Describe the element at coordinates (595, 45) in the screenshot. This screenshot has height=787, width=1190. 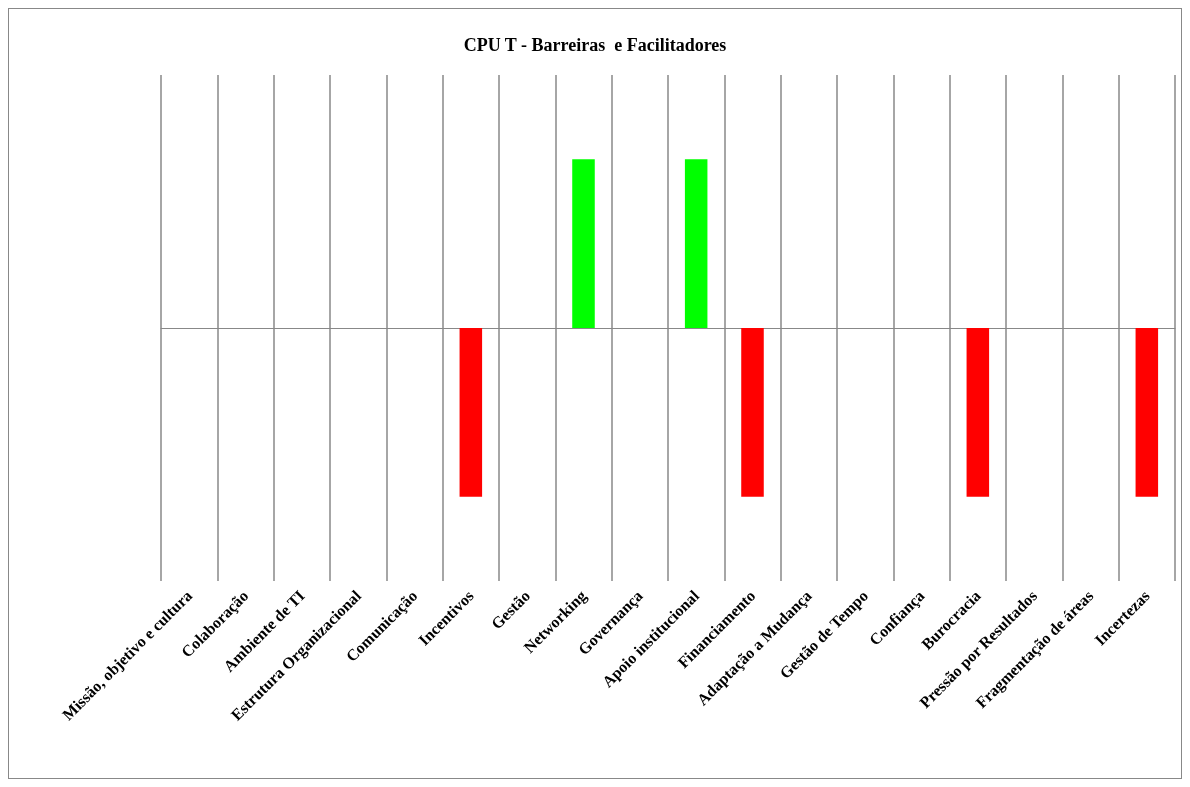
I see `chart-title: CPU T - Barreiras e Facilitadores` at that location.